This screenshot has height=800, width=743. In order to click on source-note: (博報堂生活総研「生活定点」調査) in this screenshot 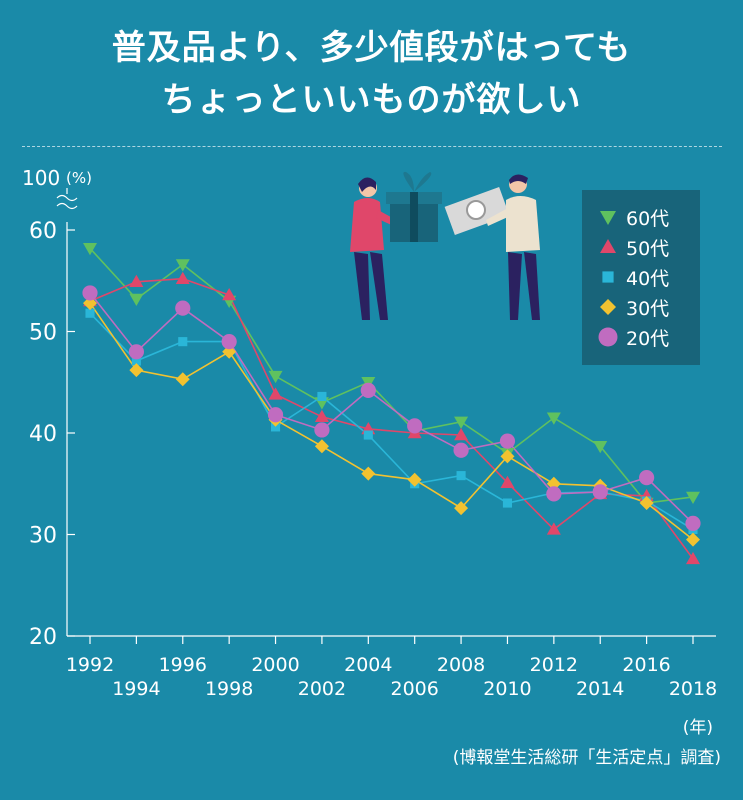, I will do `click(586, 758)`.